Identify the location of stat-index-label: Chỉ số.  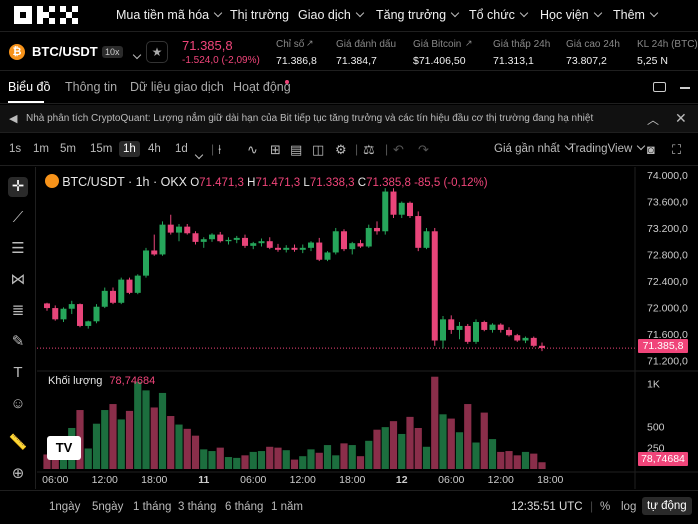
(290, 44).